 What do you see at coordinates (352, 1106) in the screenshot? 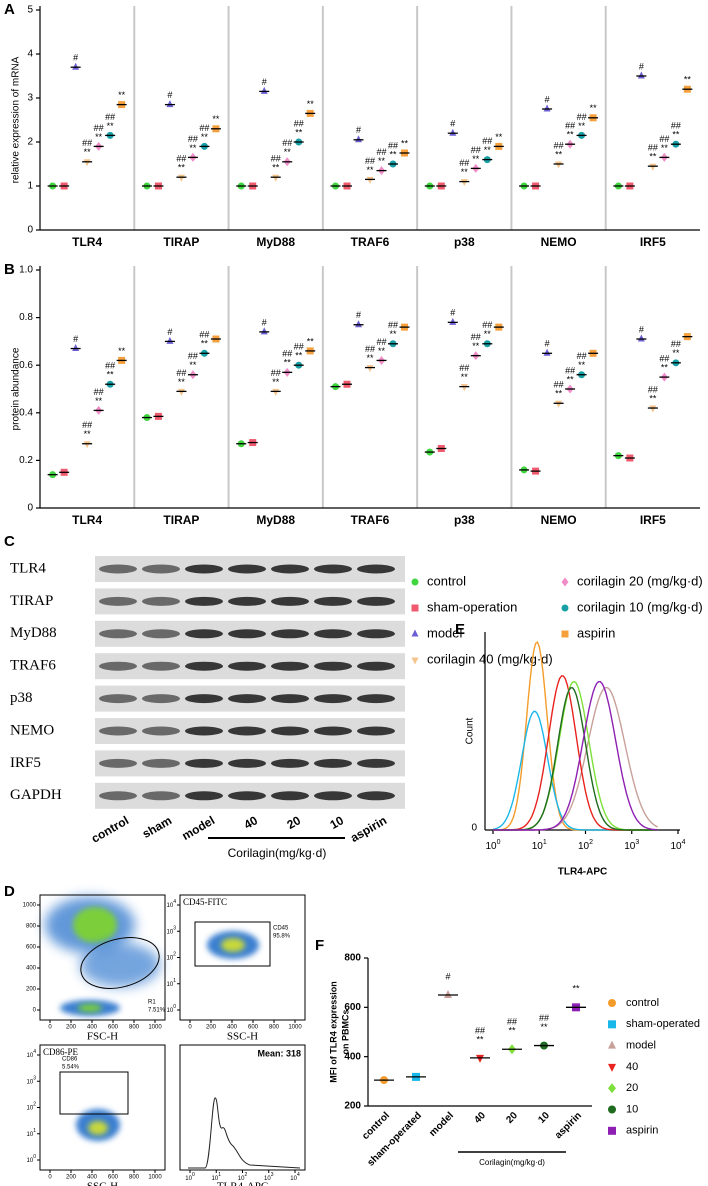
I see `y-tick-label: 200` at bounding box center [352, 1106].